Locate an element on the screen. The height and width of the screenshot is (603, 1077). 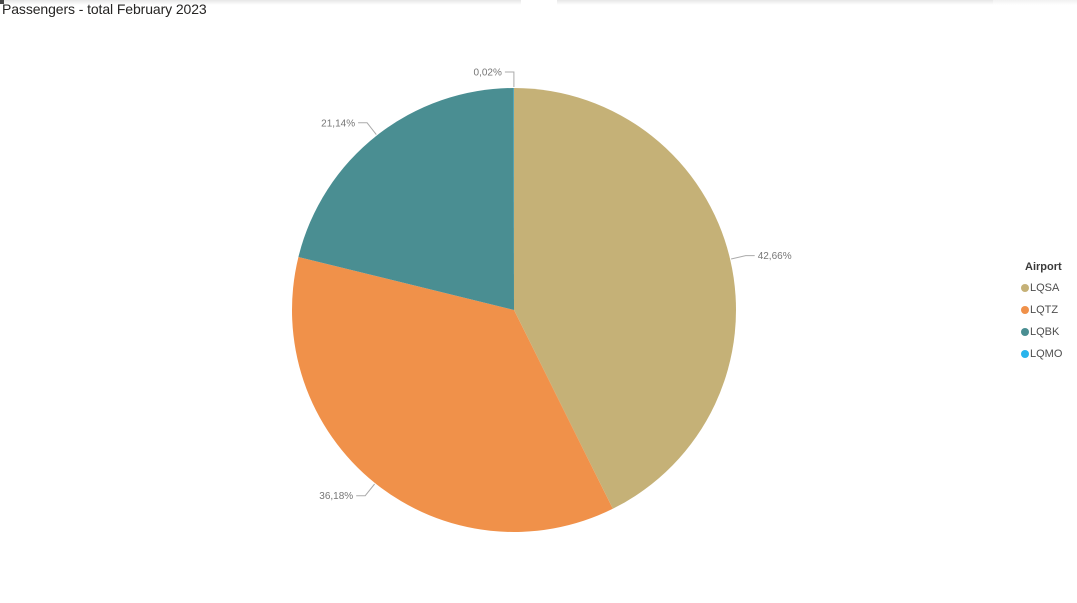
pie-slice-label-LQMO: 0,02% is located at coordinates (488, 73).